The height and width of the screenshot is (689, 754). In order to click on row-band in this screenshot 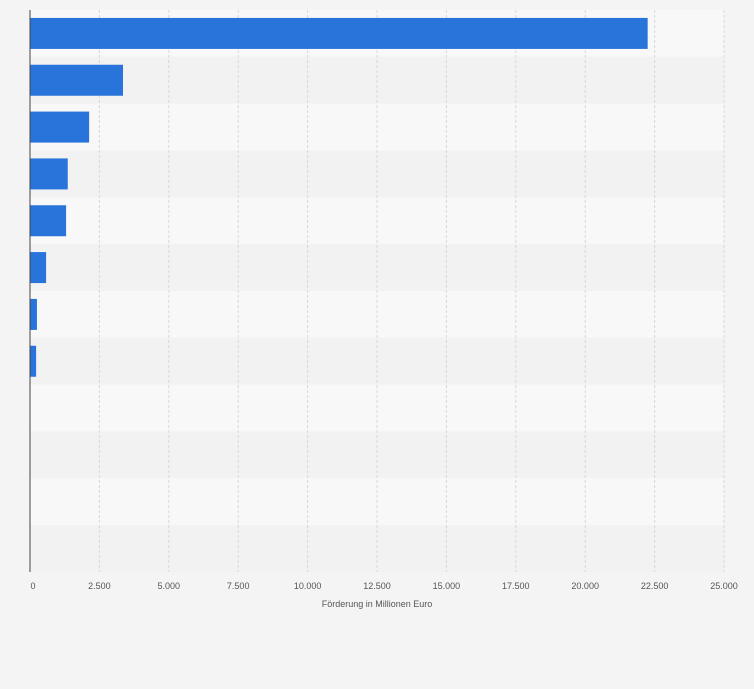, I will do `click(377, 174)`.